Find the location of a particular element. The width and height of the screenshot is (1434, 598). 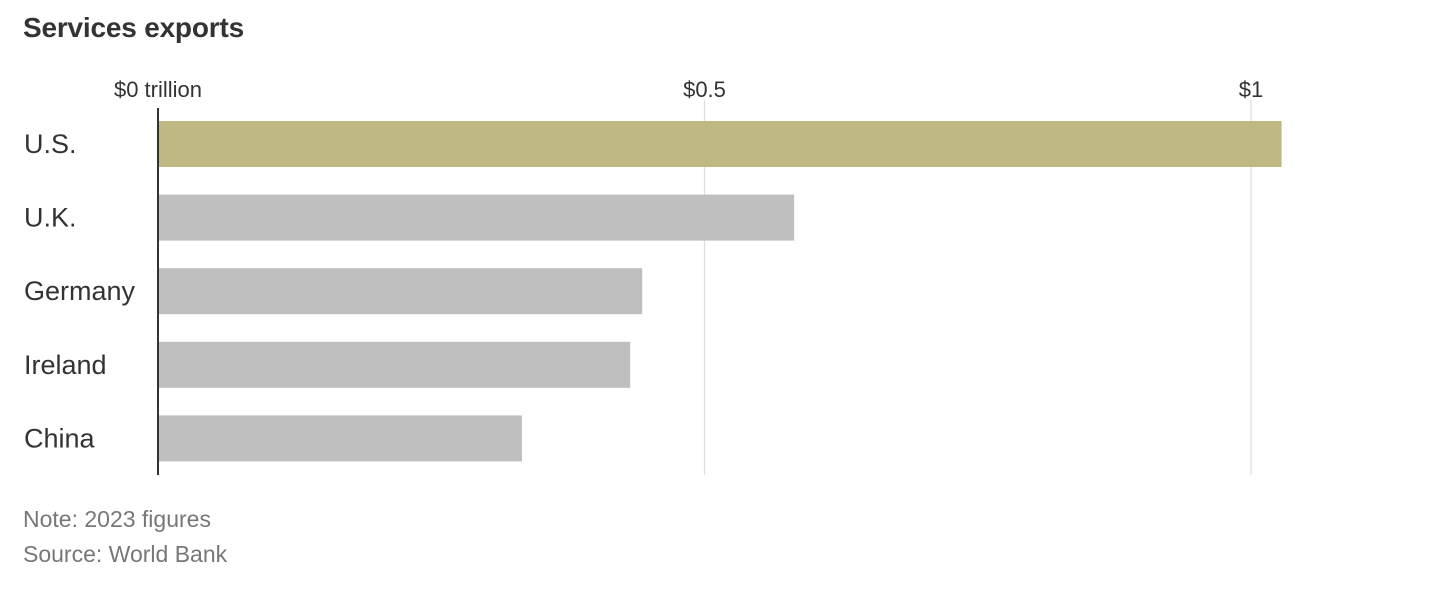

category-label: Germany is located at coordinates (80, 291).